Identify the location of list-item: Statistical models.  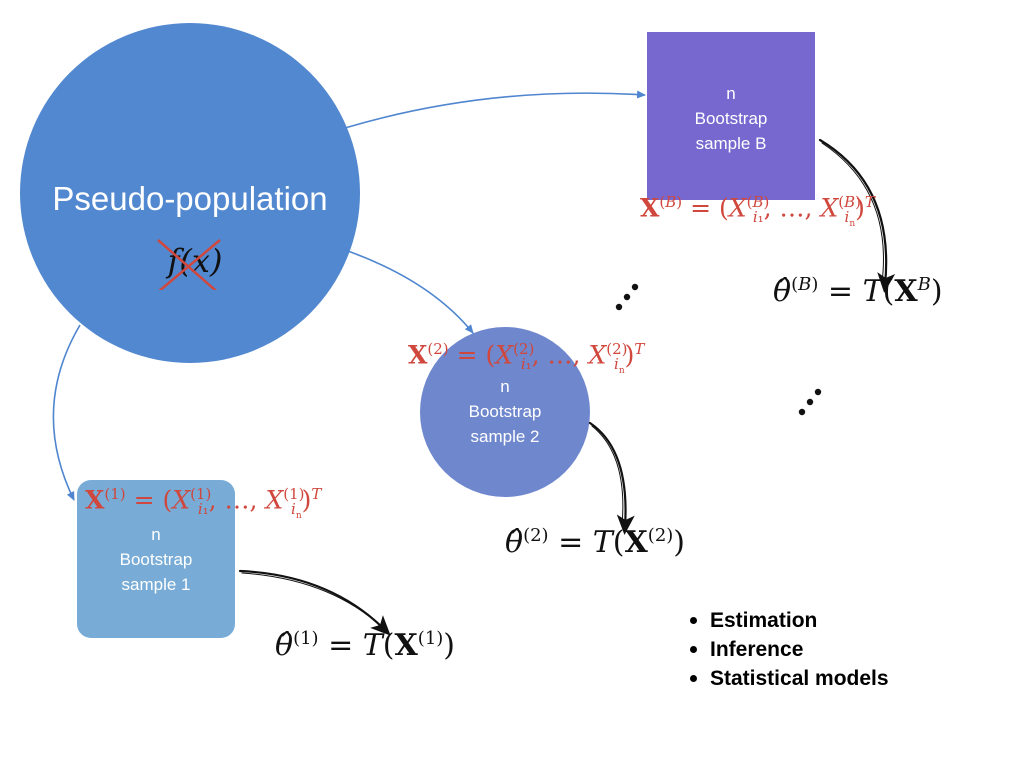
(788, 678).